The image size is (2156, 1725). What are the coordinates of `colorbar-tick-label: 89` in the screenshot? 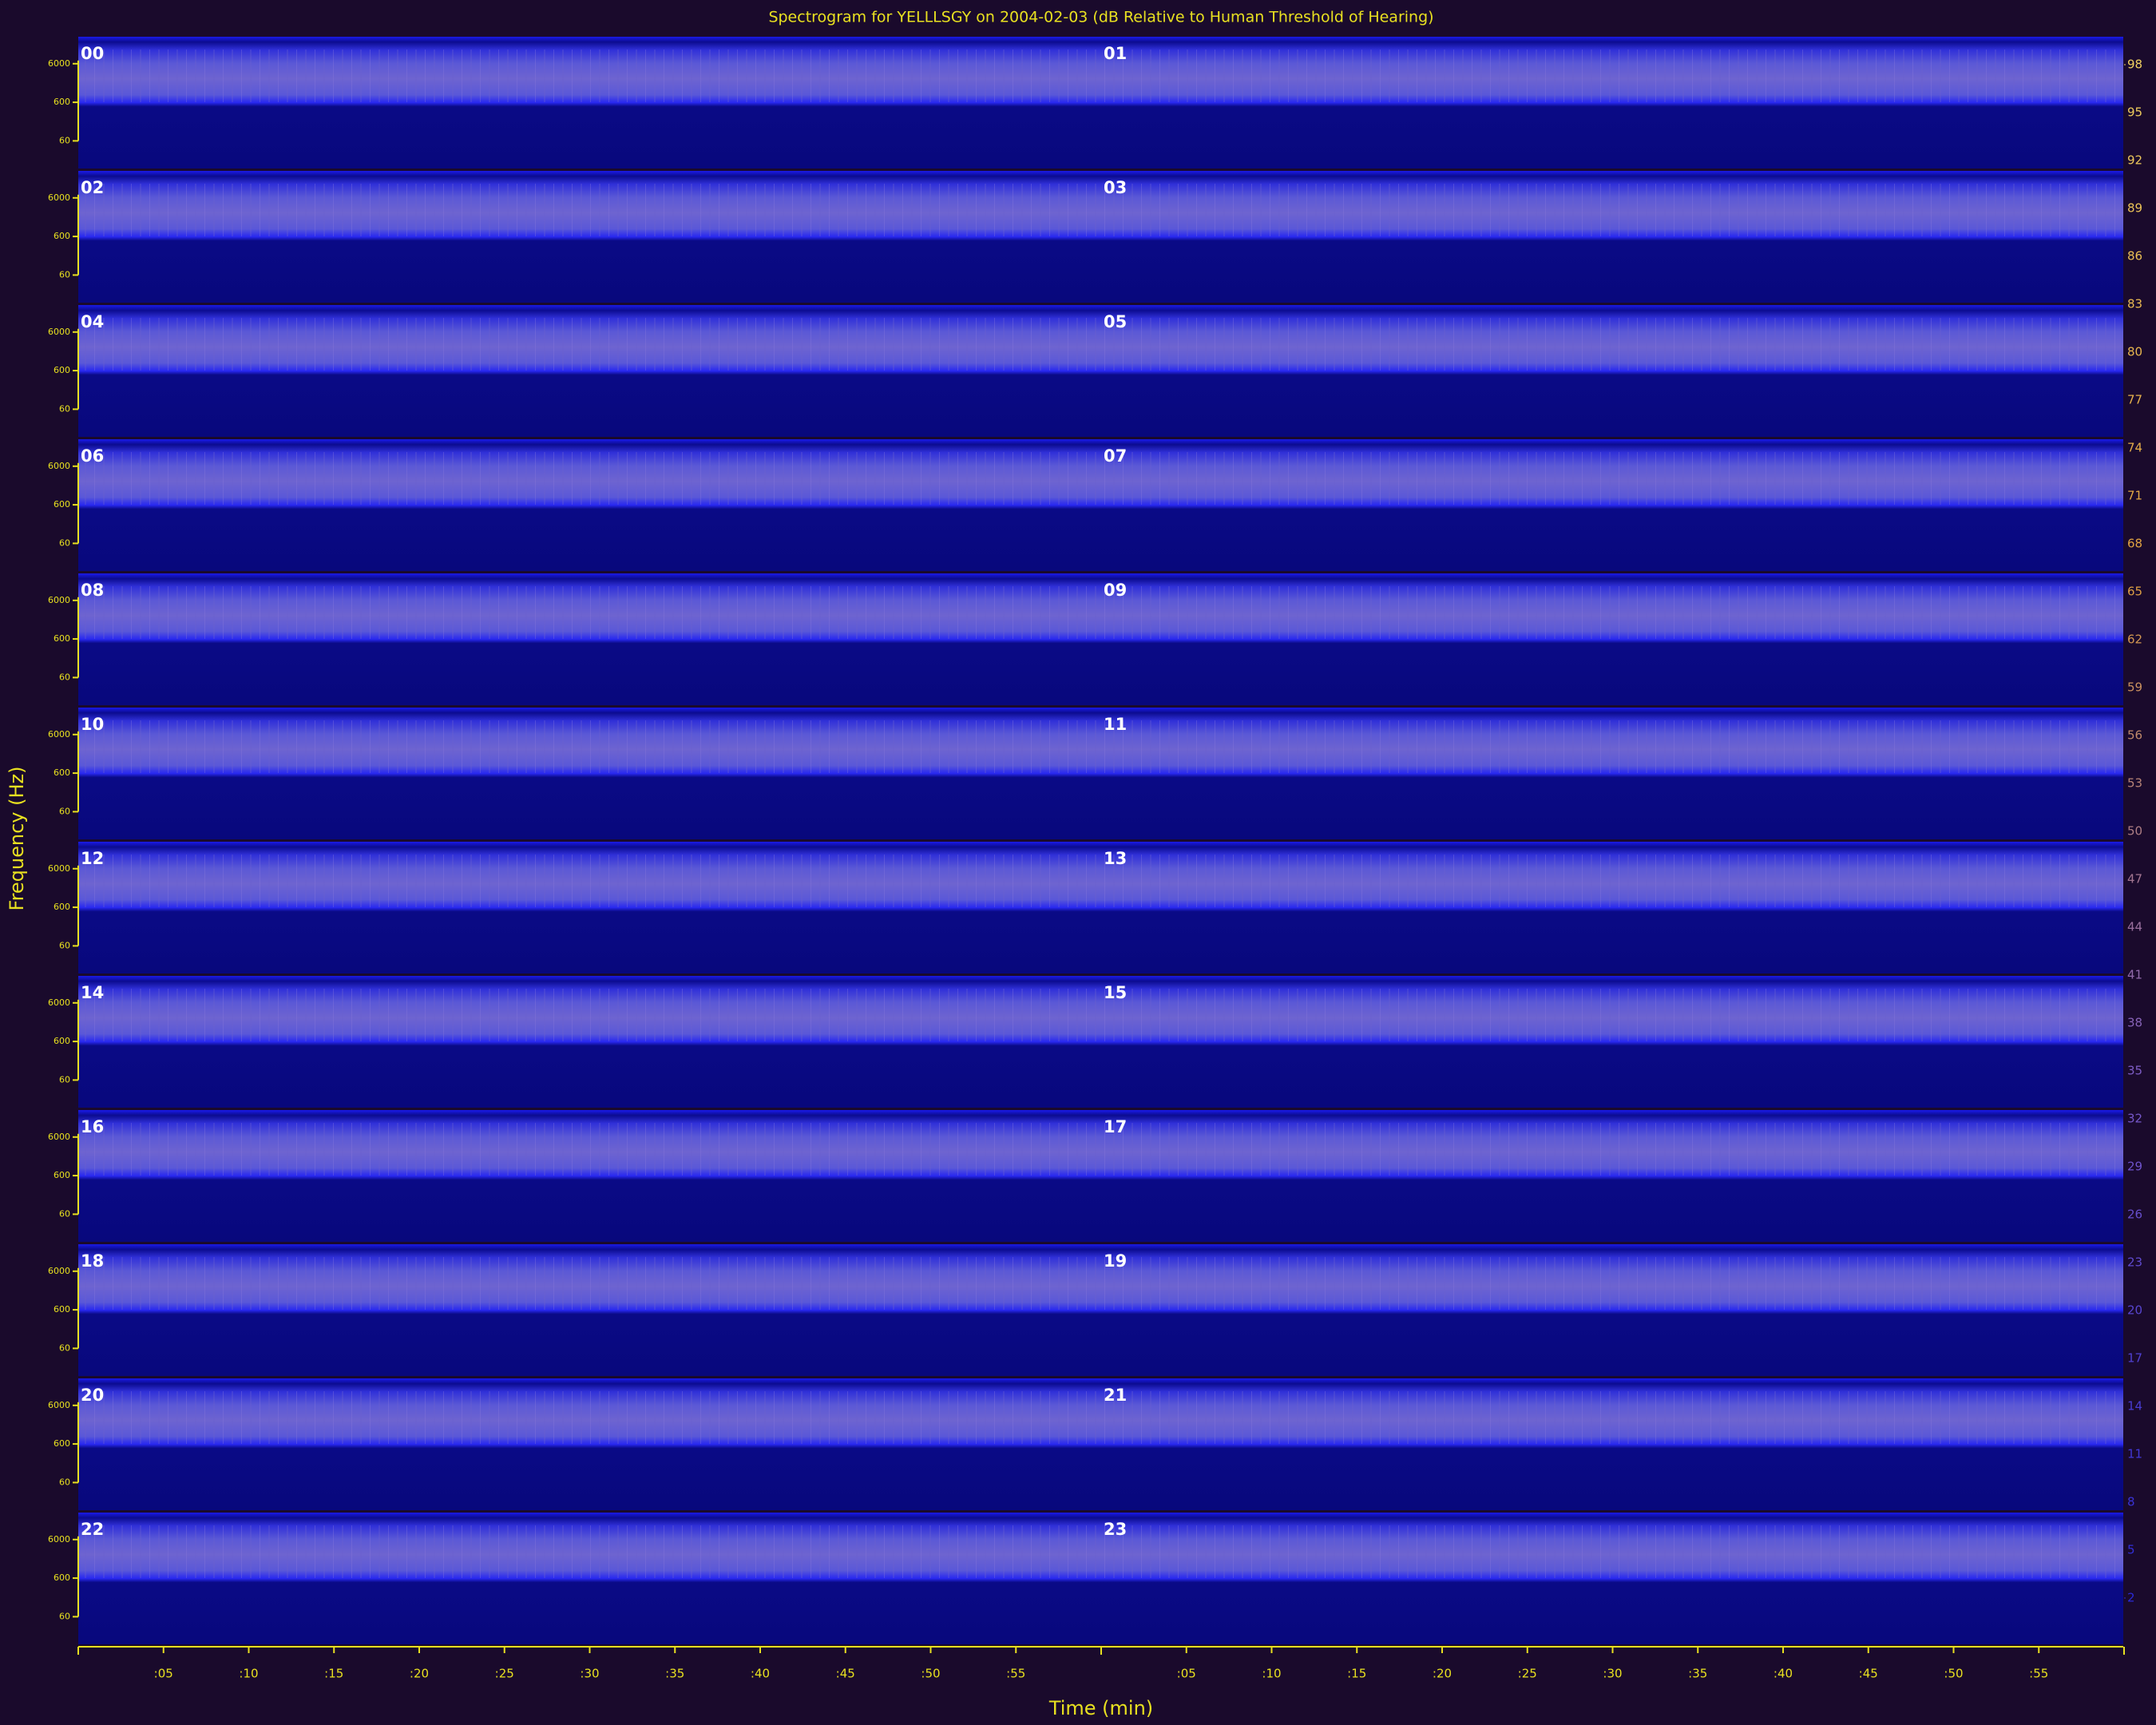 It's located at (2134, 208).